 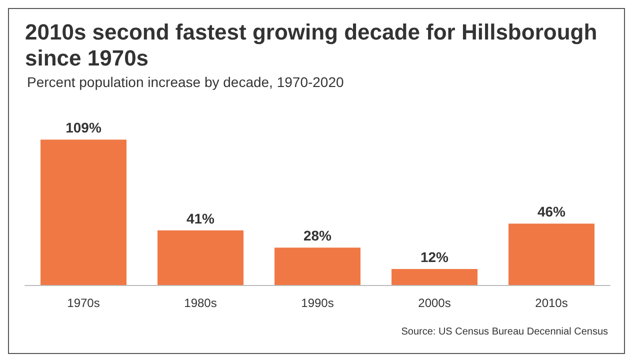 What do you see at coordinates (435, 257) in the screenshot?
I see `data-label: 12%` at bounding box center [435, 257].